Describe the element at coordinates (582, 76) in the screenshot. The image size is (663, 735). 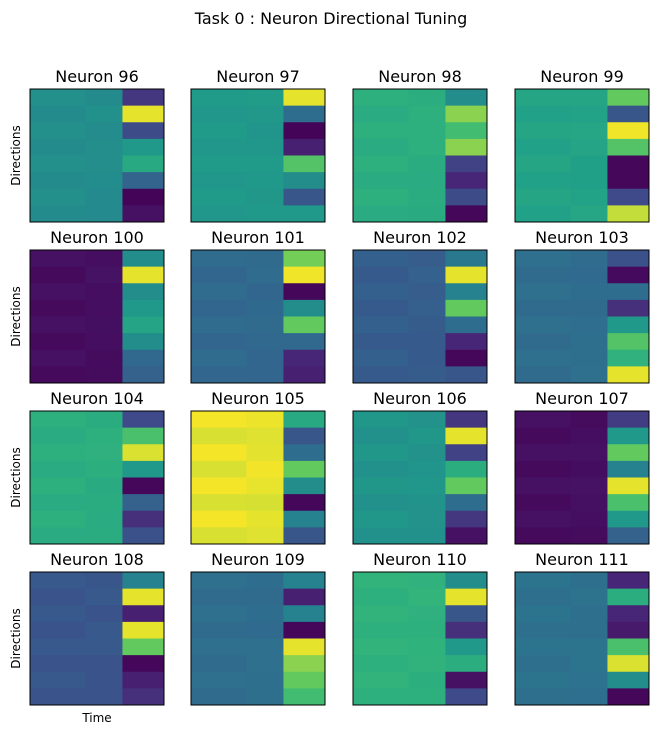
I see `panel-title: Neuron 99` at that location.